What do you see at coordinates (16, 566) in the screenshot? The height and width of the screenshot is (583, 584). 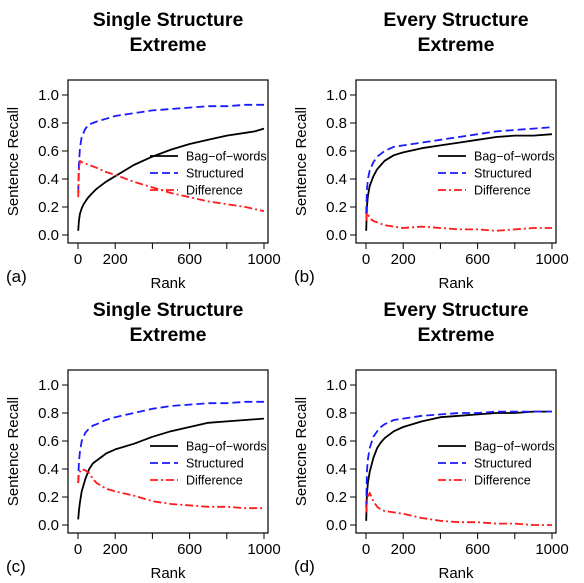 I see `panel-label: (c)` at bounding box center [16, 566].